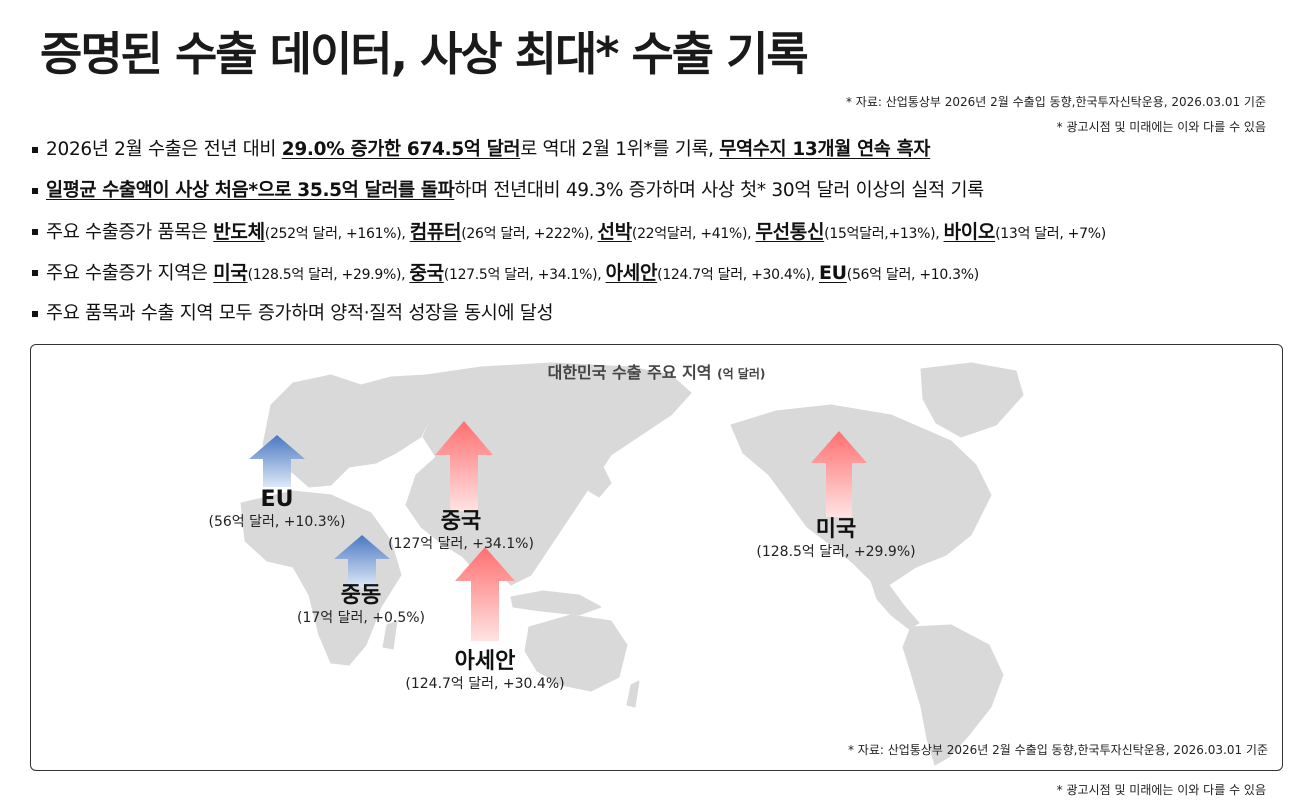  I want to click on highlight-daily-average: 일평균 수출액이 사상 처음*으로 35.5억 달러를 돌파, so click(250, 190).